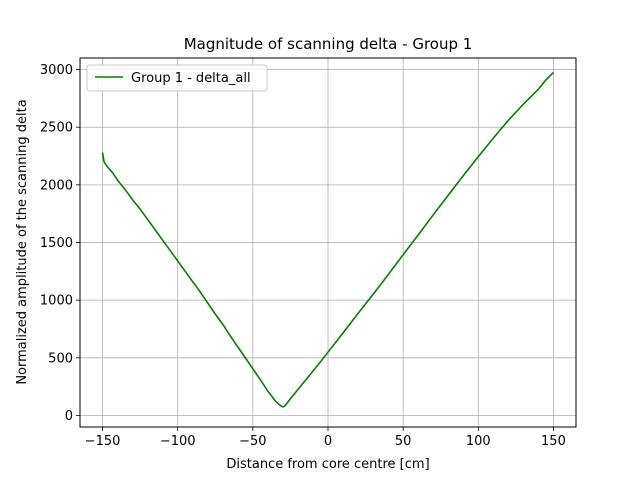  What do you see at coordinates (191, 78) in the screenshot?
I see `legend-entry-label: Group 1 - delta_all` at bounding box center [191, 78].